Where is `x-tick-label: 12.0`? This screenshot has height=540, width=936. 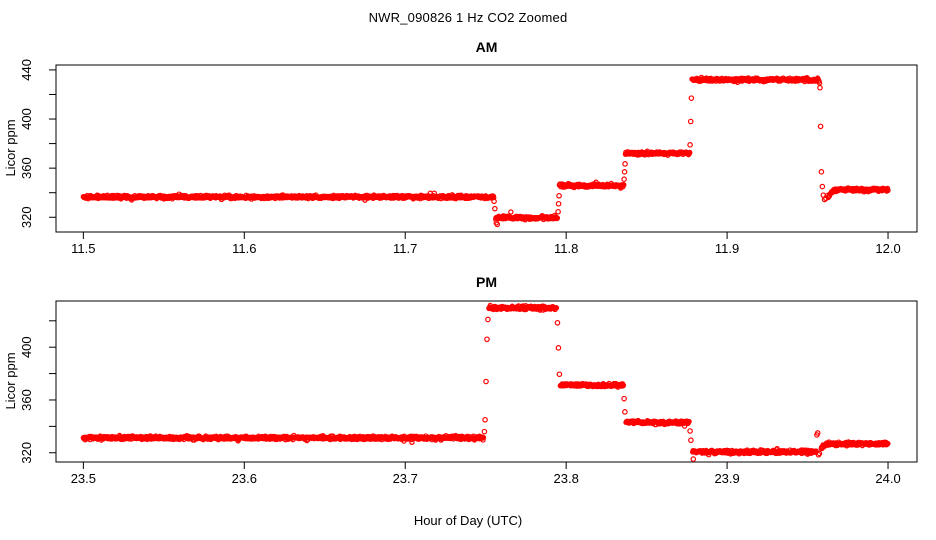 x-tick-label: 12.0 is located at coordinates (887, 248).